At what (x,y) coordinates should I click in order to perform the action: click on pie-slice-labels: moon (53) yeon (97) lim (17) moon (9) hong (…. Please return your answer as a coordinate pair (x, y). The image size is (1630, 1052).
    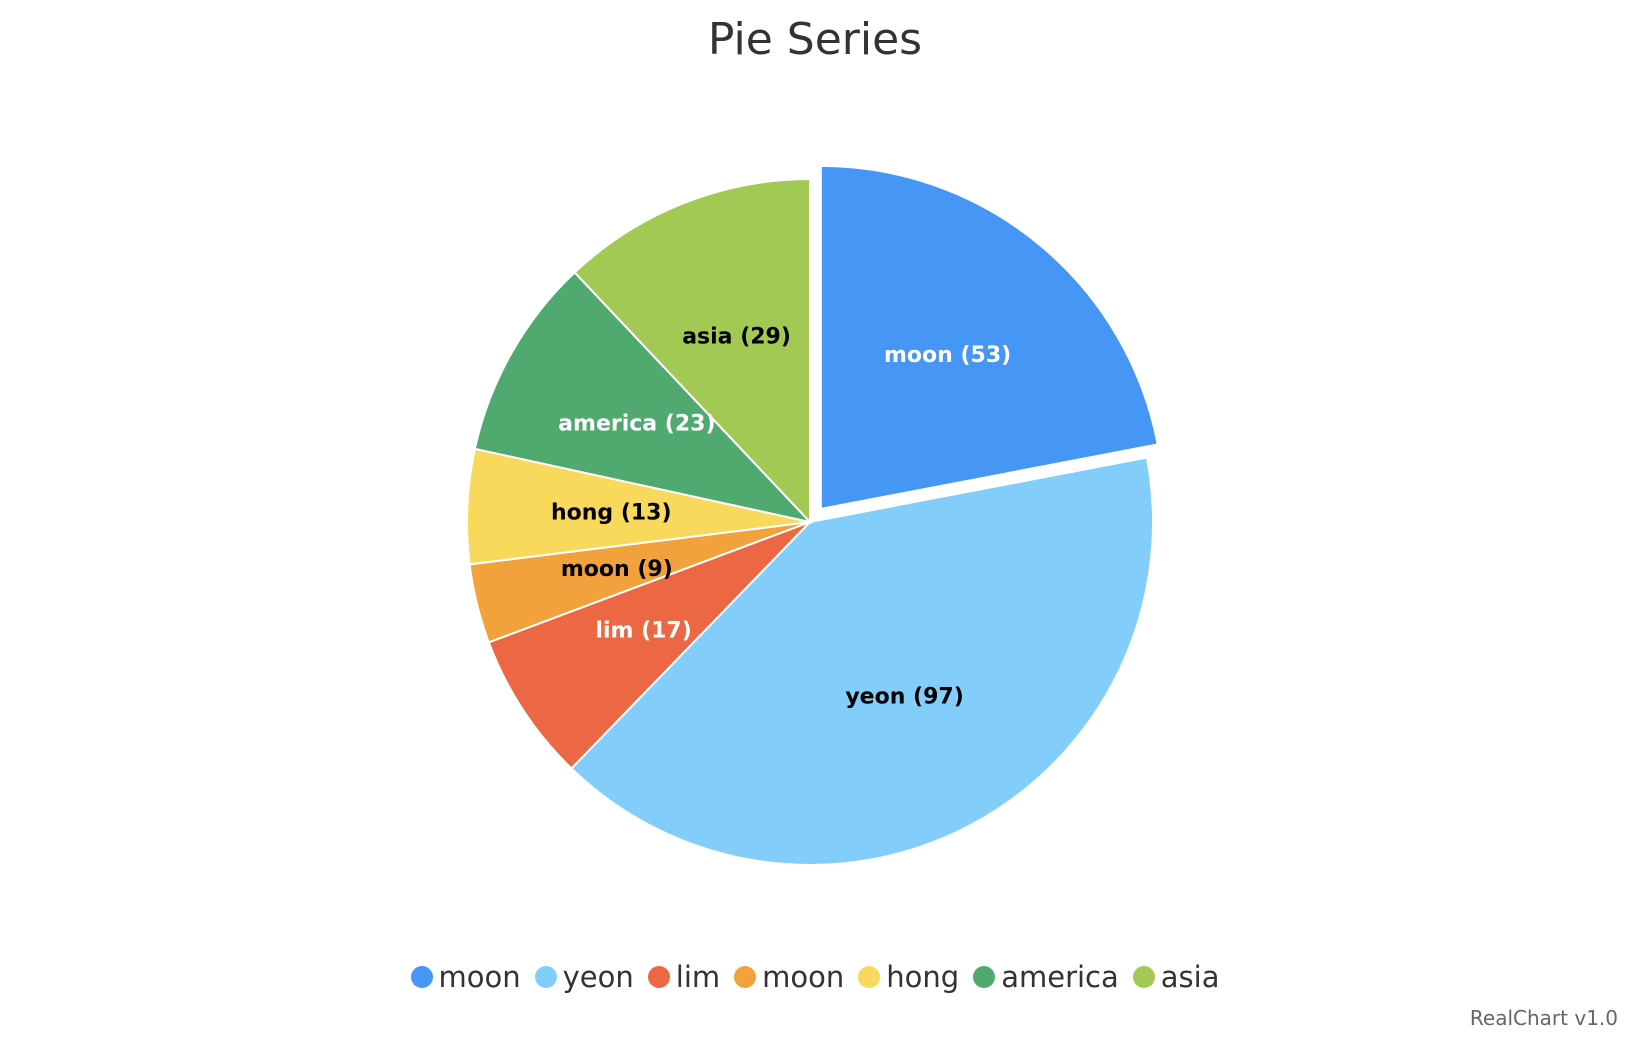
    Looking at the image, I should click on (781, 517).